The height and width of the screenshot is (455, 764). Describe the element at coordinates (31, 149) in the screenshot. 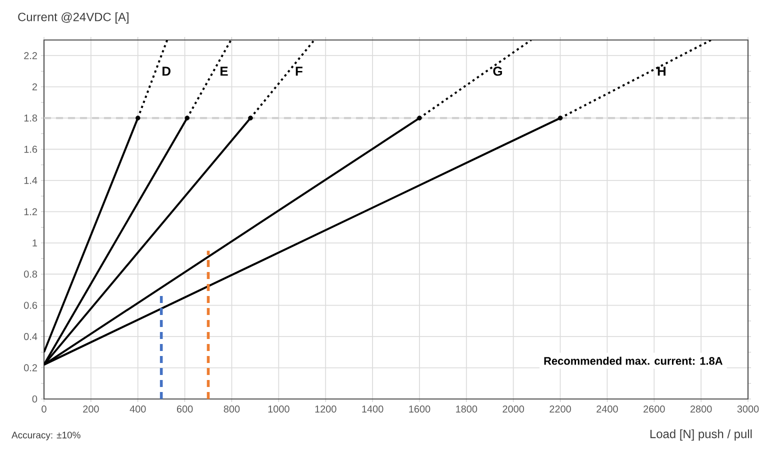

I see `y-tick-label: 1.6` at that location.